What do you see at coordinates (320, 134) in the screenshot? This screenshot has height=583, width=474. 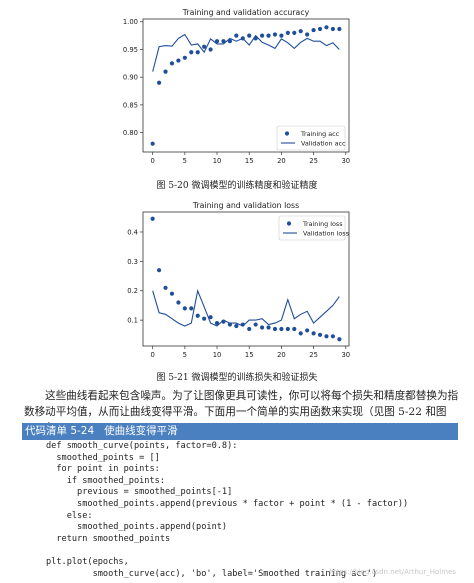 I see `legend-label: Training acc` at bounding box center [320, 134].